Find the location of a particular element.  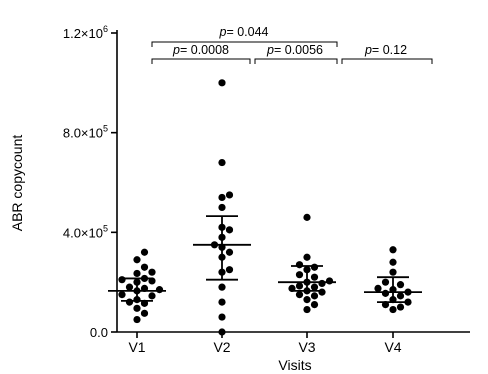

x-tick-label-v3: V3 is located at coordinates (306, 347).